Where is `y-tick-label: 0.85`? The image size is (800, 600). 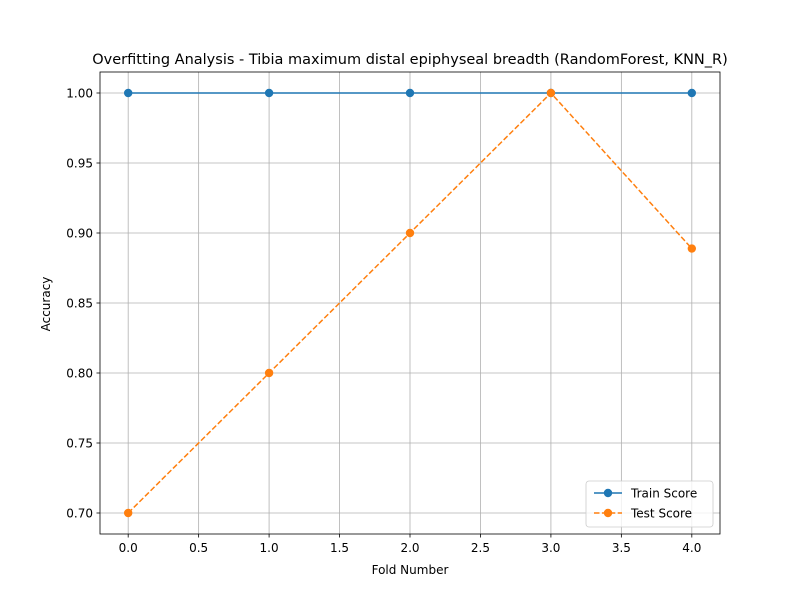
y-tick-label: 0.85 is located at coordinates (79, 304).